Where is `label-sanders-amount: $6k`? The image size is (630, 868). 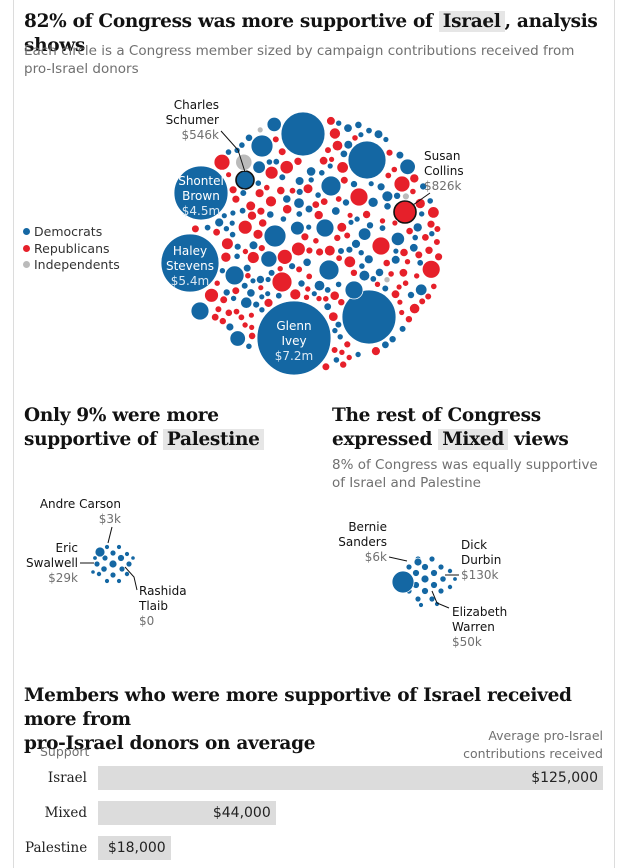 label-sanders-amount: $6k is located at coordinates (376, 557).